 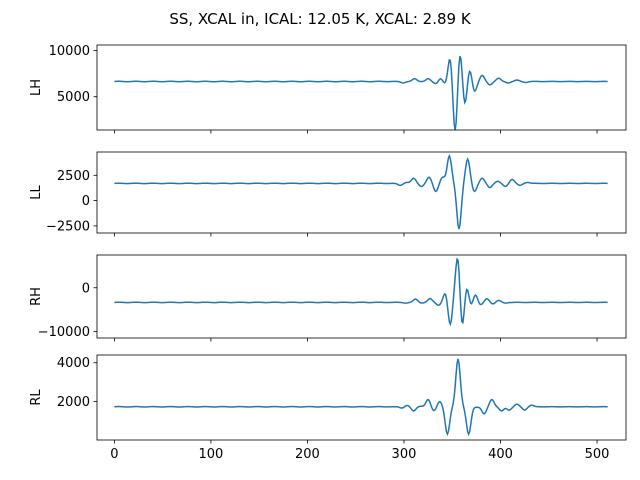 I want to click on x-tick-label: 100, so click(x=210, y=454).